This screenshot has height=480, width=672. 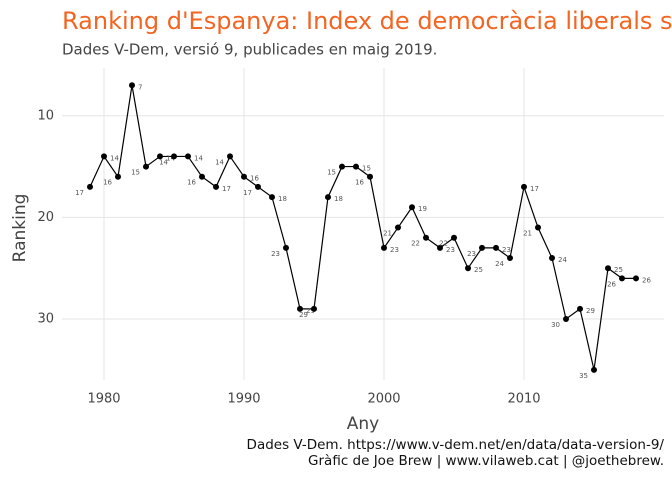 I want to click on value-label: 19, so click(x=422, y=209).